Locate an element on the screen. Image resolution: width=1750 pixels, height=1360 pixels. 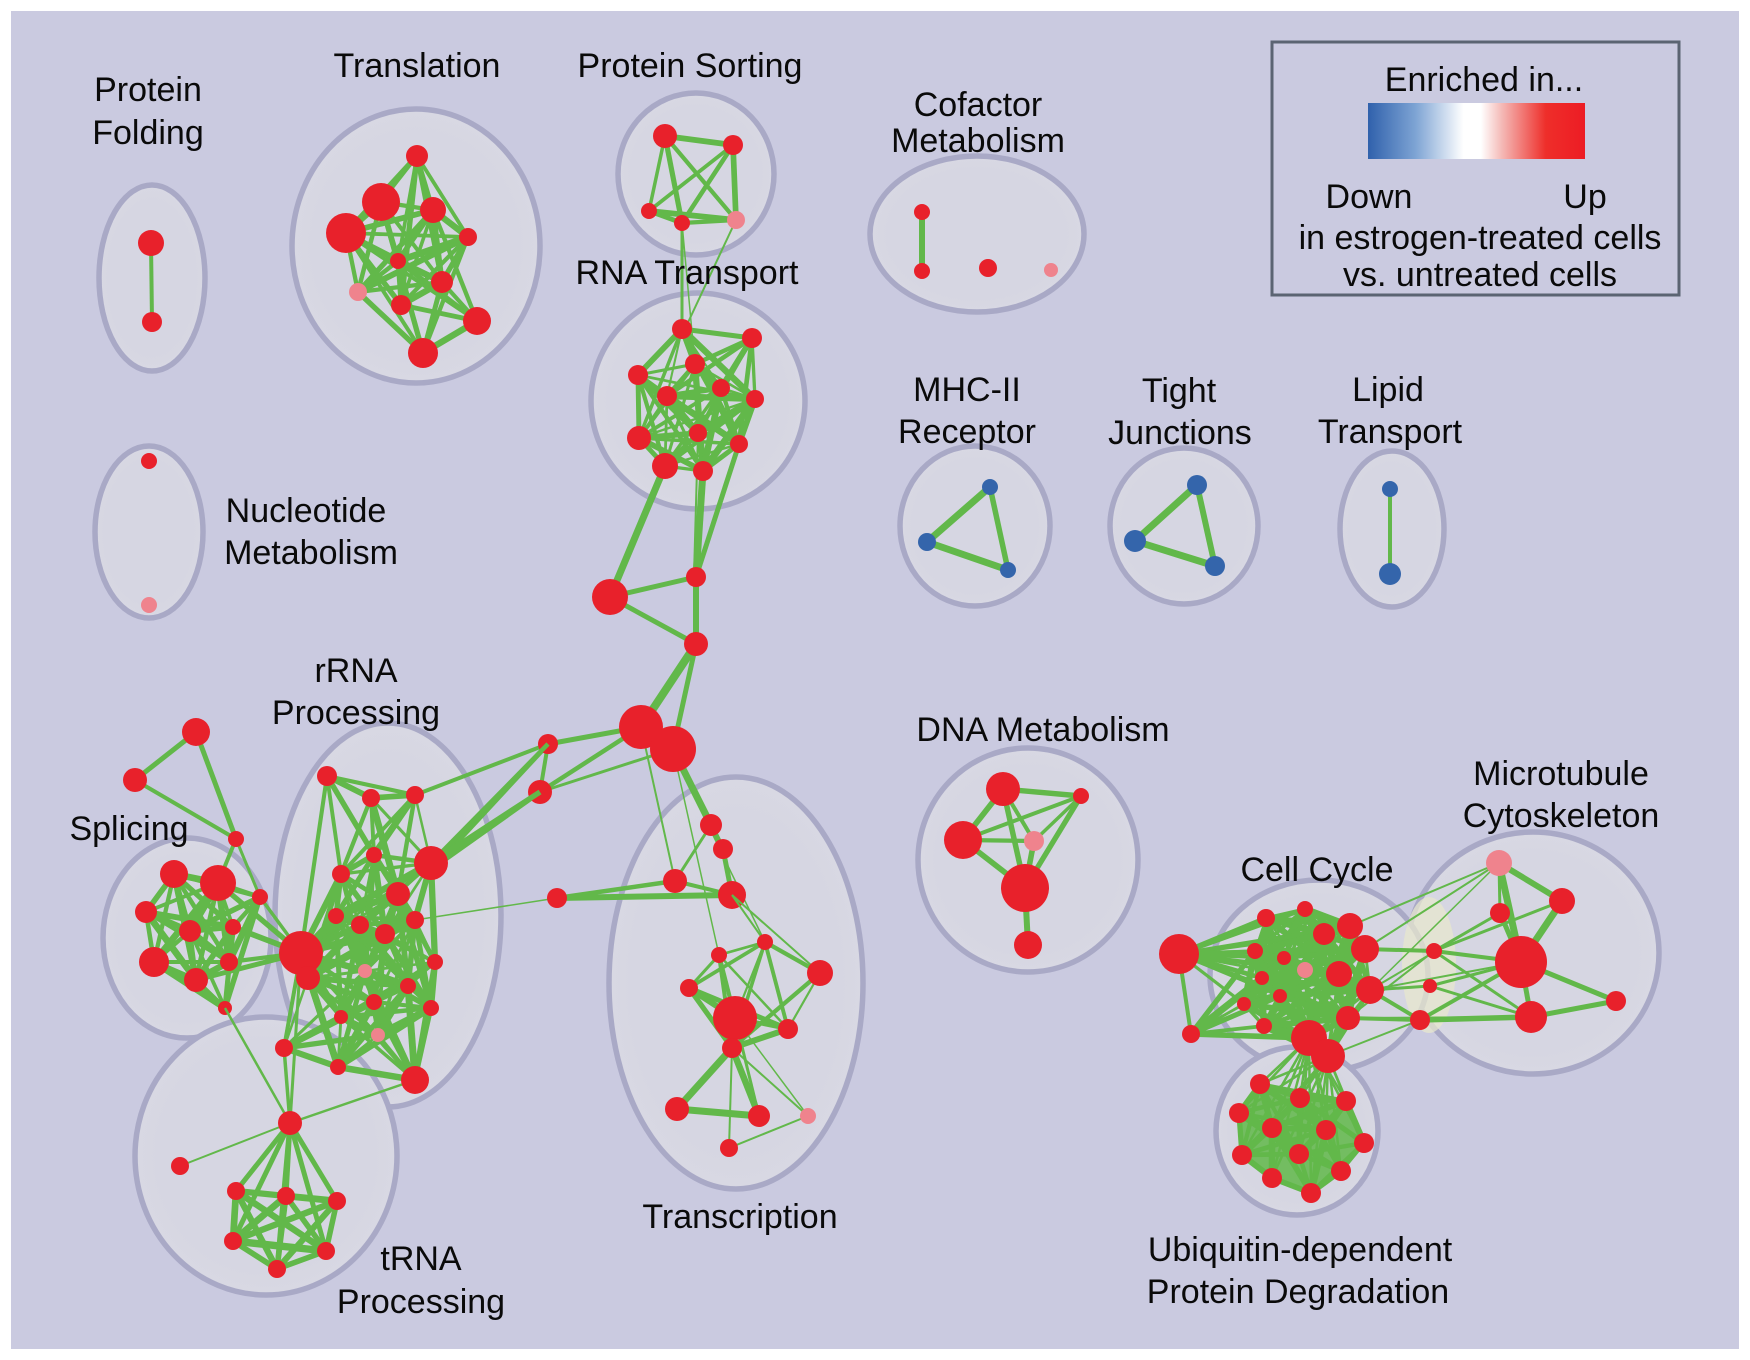
svg-text: vs. untreated cells is located at coordinates (1480, 275).